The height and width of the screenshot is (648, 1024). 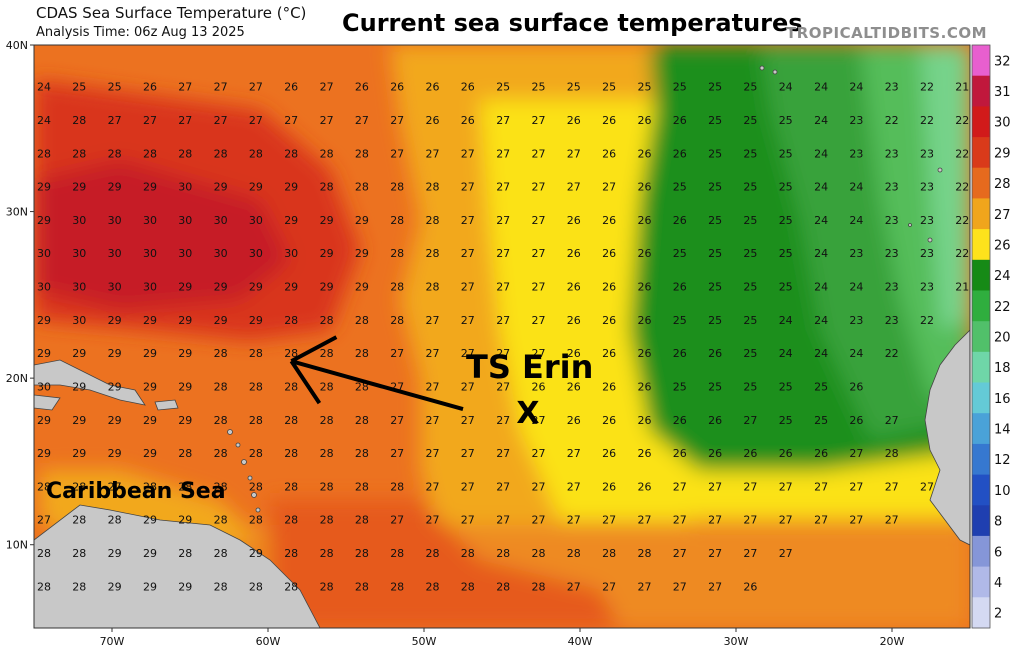 What do you see at coordinates (927, 120) in the screenshot?
I see `sst-value: 22` at bounding box center [927, 120].